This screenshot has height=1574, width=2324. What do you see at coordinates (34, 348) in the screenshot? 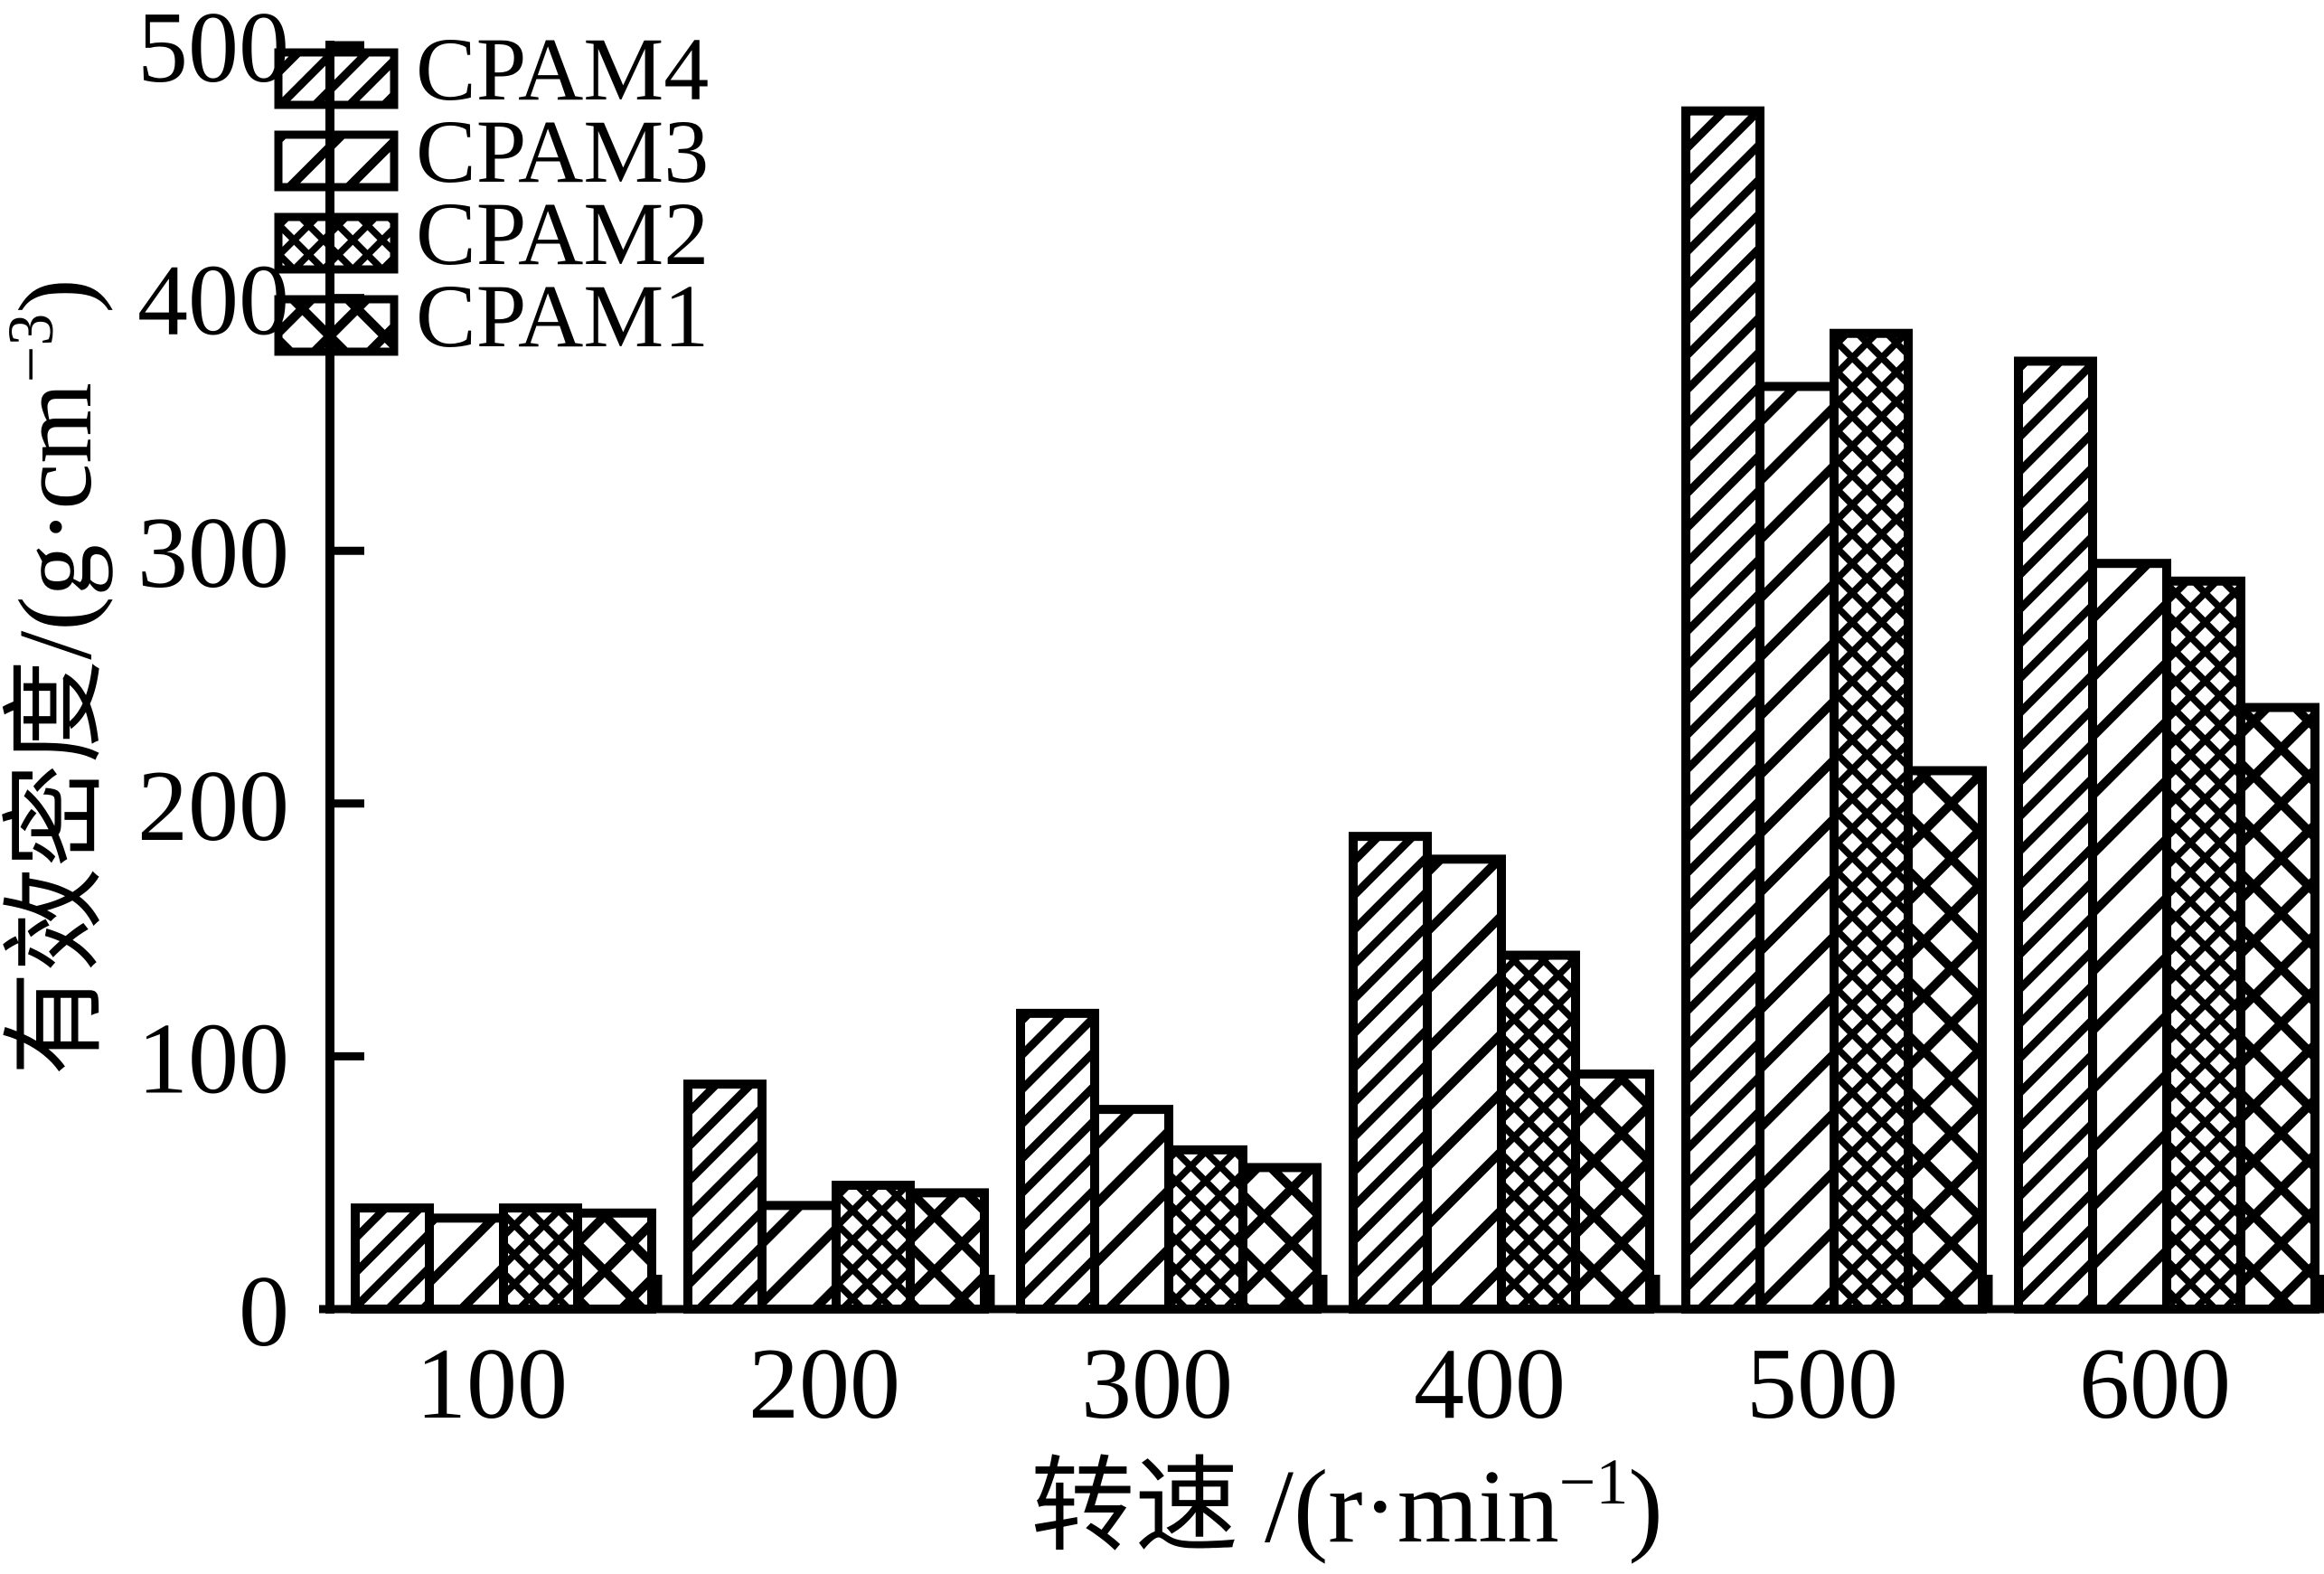
I see `y-axis-title-superscript: −3` at bounding box center [34, 348].